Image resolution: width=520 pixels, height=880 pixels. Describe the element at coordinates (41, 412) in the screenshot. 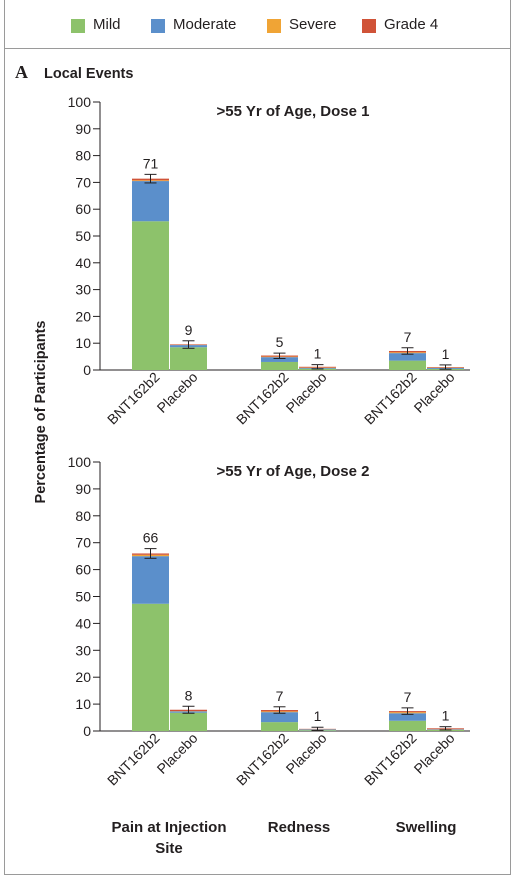

I see `y-axis-label: Percentage of Participants` at that location.